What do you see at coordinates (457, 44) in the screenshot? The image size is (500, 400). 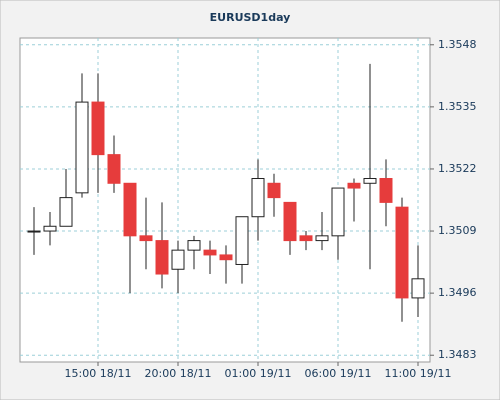 I see `y-tick-label: 1.3548` at bounding box center [457, 44].